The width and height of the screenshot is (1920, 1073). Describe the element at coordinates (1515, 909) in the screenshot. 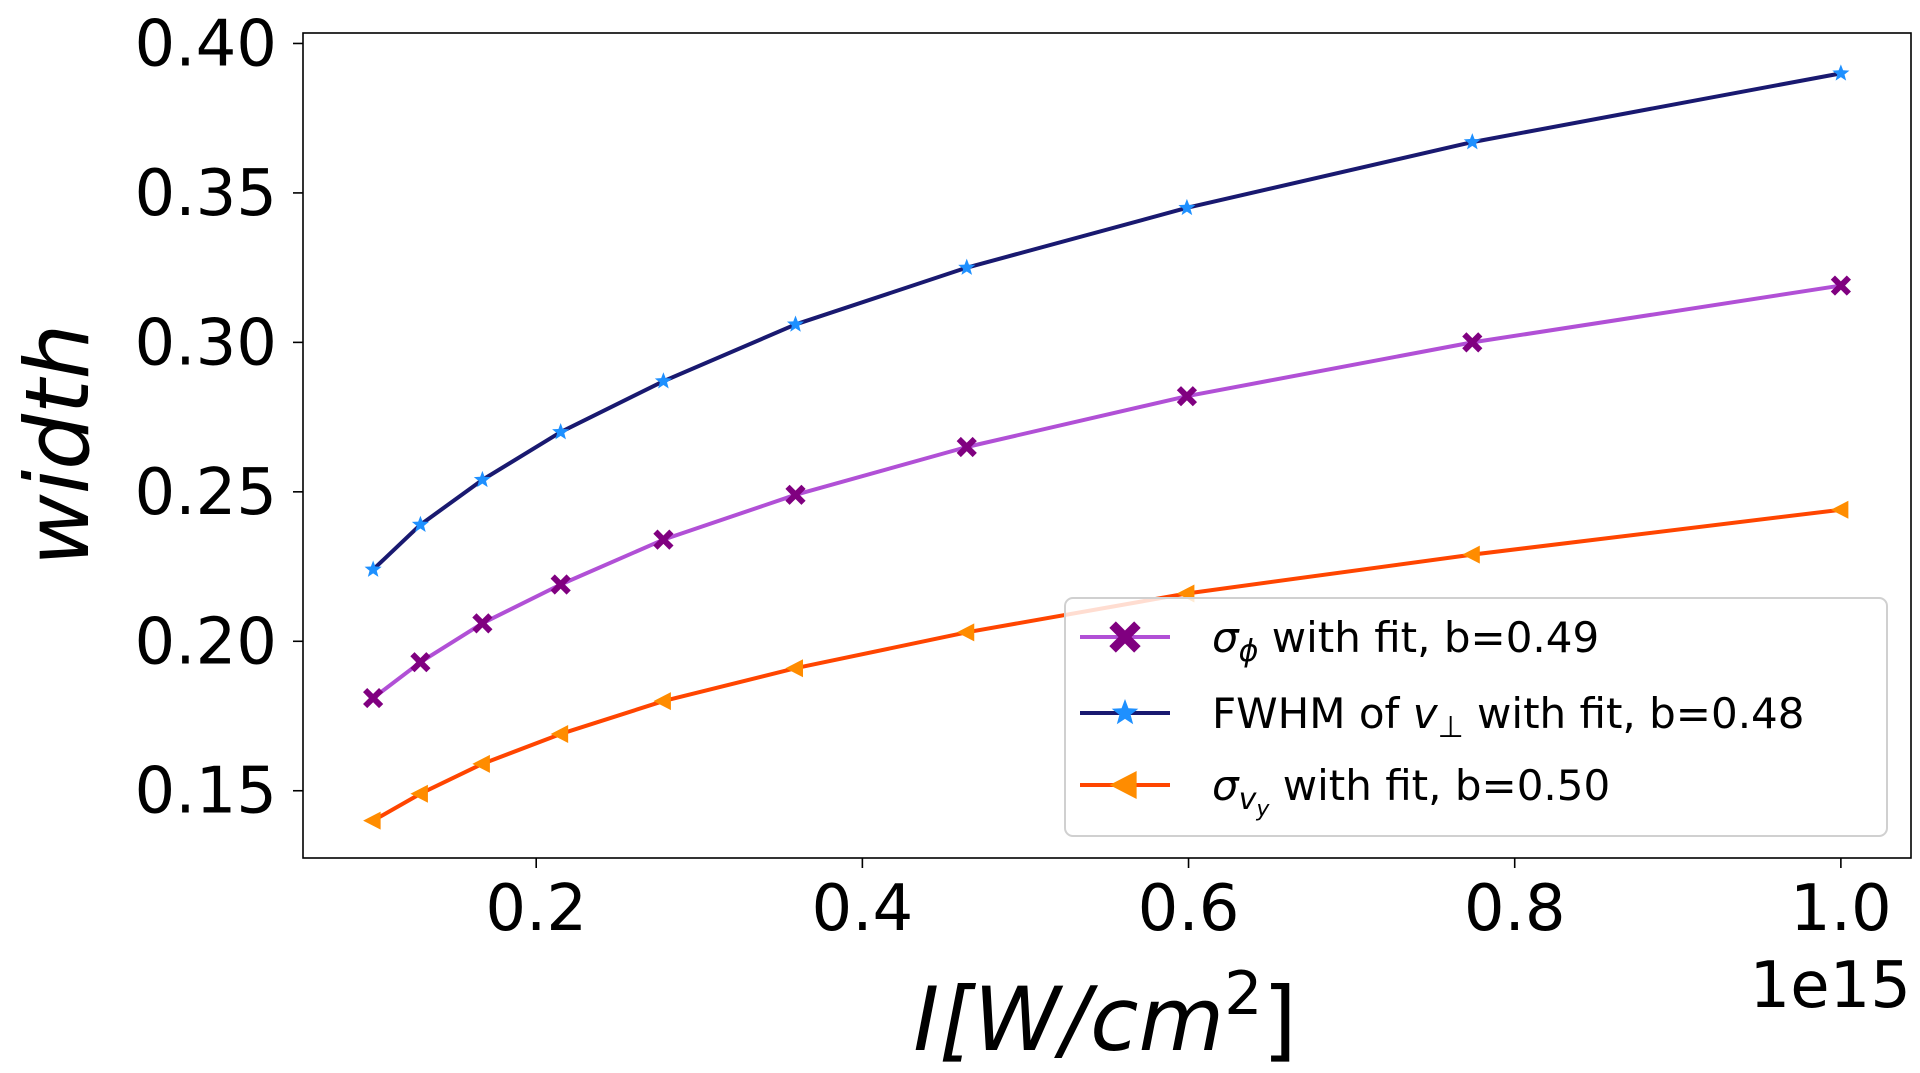

I see `x-tick-label: 0.8` at that location.